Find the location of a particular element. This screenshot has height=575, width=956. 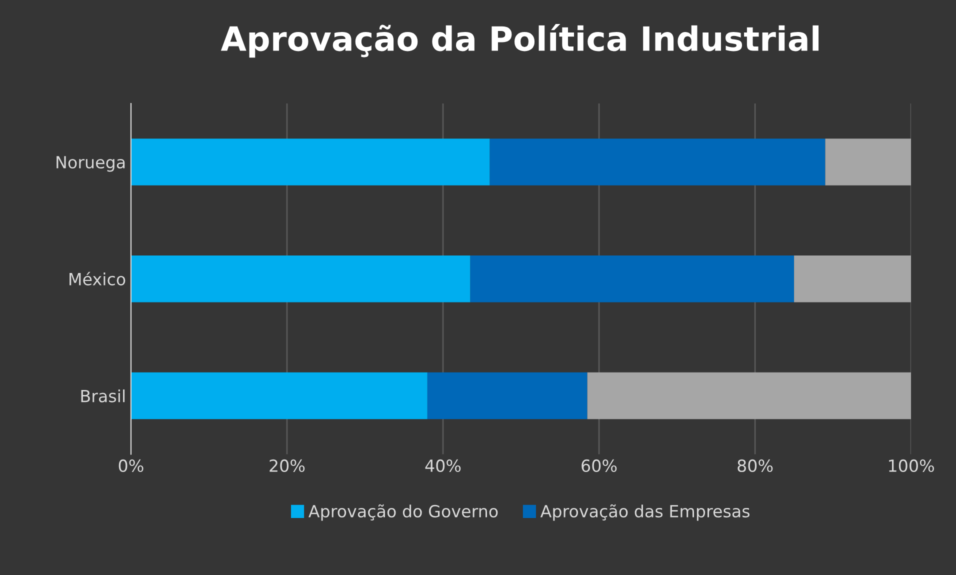

x-tick-label: 60% is located at coordinates (599, 465).